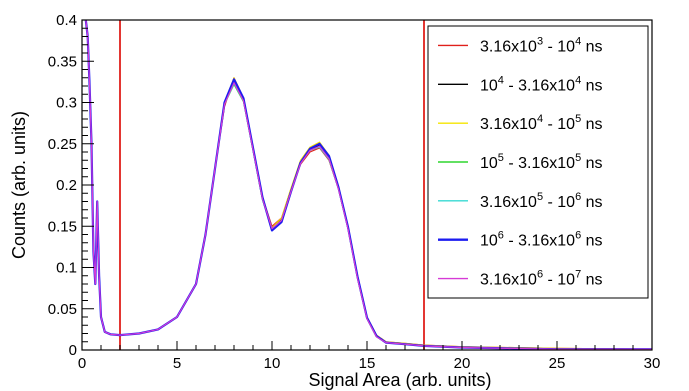 The width and height of the screenshot is (689, 391). What do you see at coordinates (73, 350) in the screenshot?
I see `y-tick-label: 0` at bounding box center [73, 350].